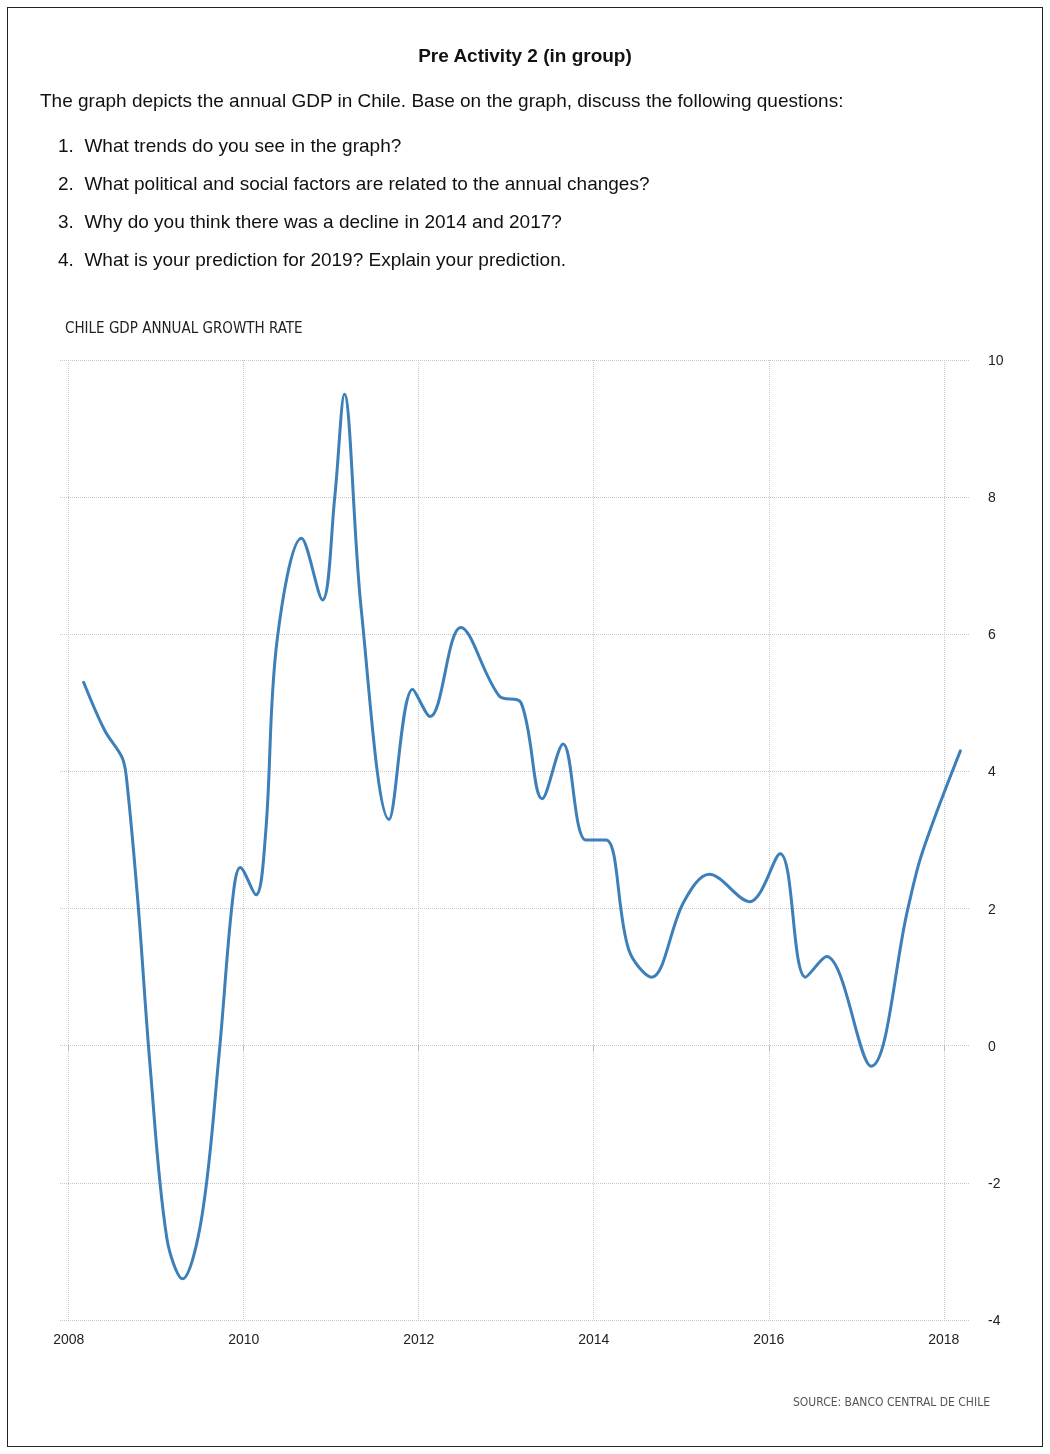 Image resolution: width=1050 pixels, height=1454 pixels. What do you see at coordinates (230, 146) in the screenshot?
I see `text: 1. What trends do you see in the graph?` at bounding box center [230, 146].